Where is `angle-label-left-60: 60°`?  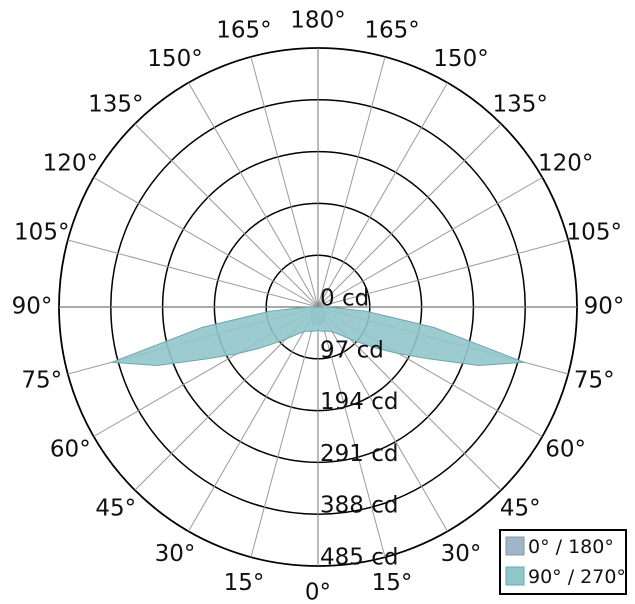 angle-label-left-60: 60° is located at coordinates (70, 450).